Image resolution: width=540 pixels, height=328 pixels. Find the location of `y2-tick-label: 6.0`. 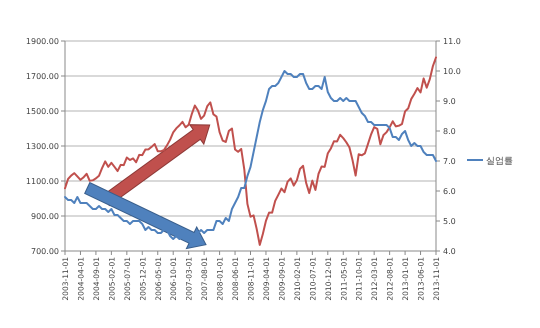

y2-tick-label: 6.0 is located at coordinates (449, 191).